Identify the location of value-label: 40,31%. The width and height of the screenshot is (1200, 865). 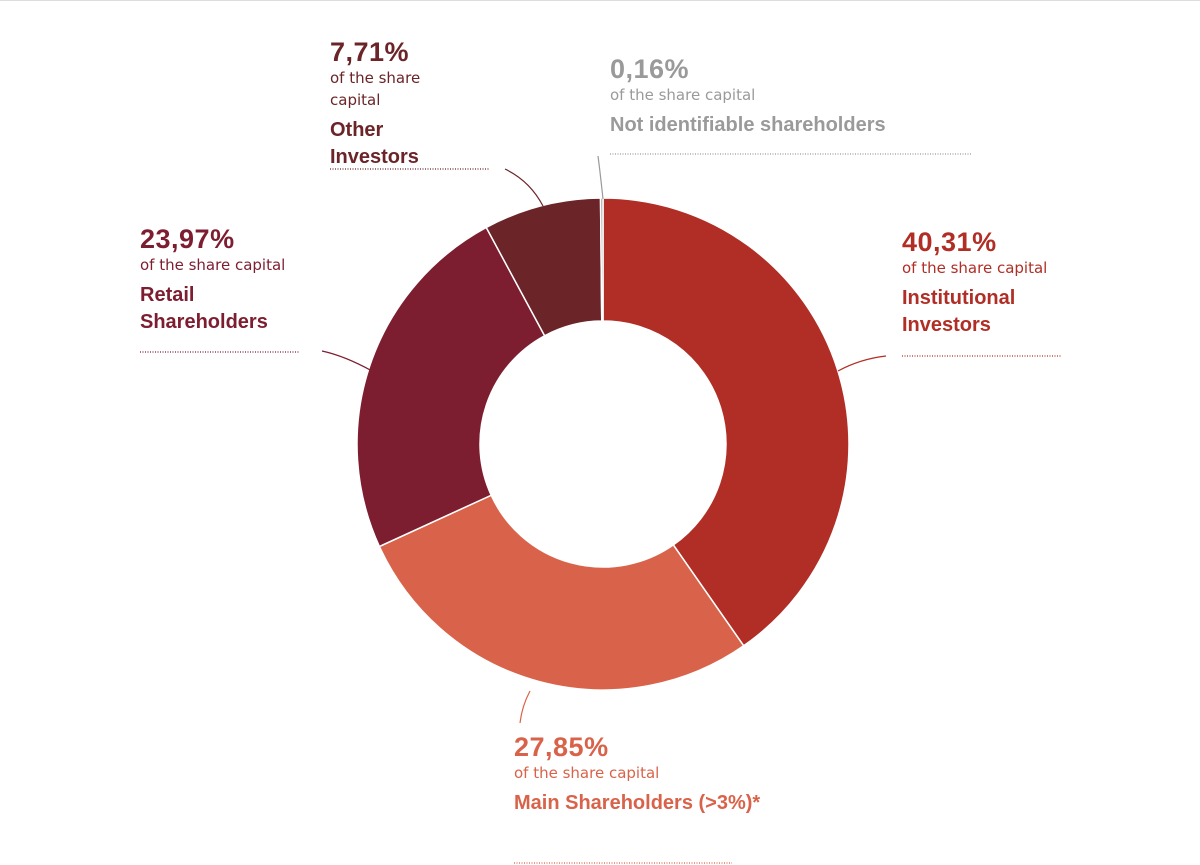
(949, 242).